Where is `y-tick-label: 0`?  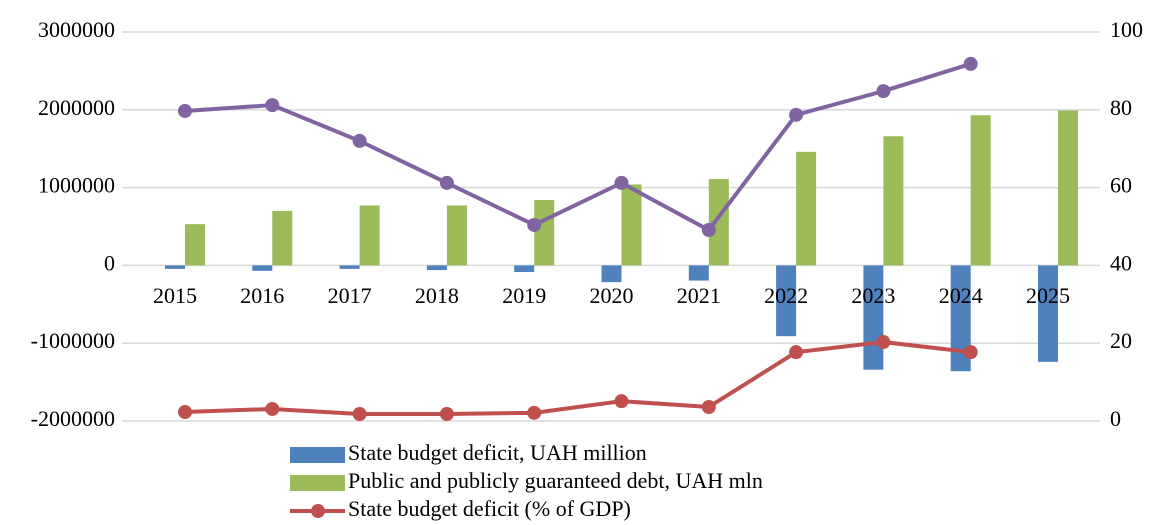
y-tick-label: 0 is located at coordinates (109, 262).